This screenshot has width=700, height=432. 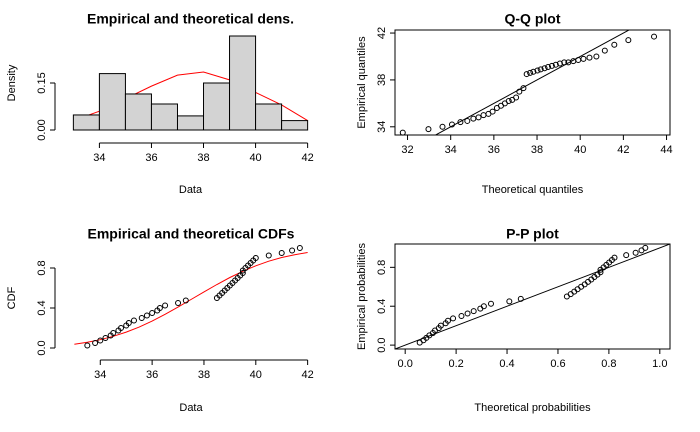 What do you see at coordinates (532, 234) in the screenshot?
I see `panel-title: P-P plot` at bounding box center [532, 234].